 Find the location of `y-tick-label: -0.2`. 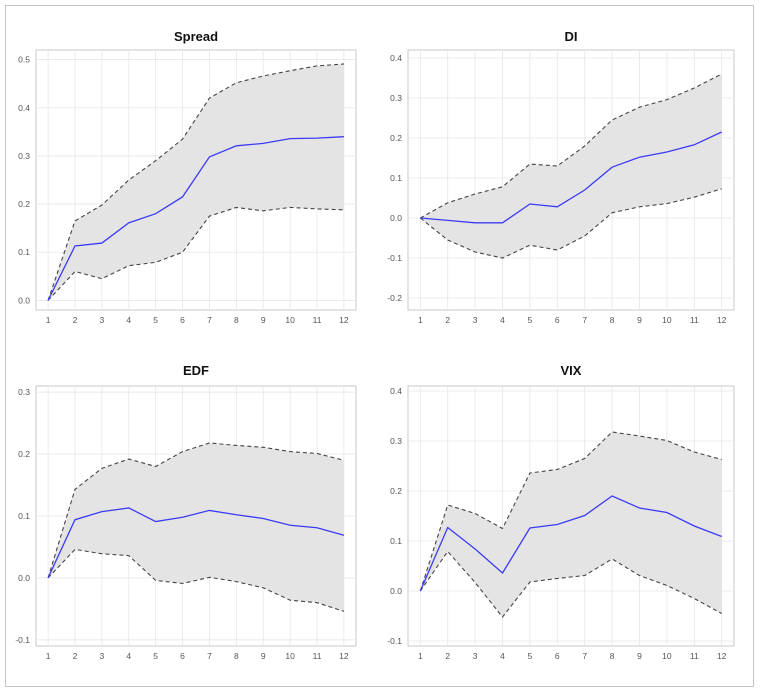

y-tick-label: -0.2 is located at coordinates (394, 298).